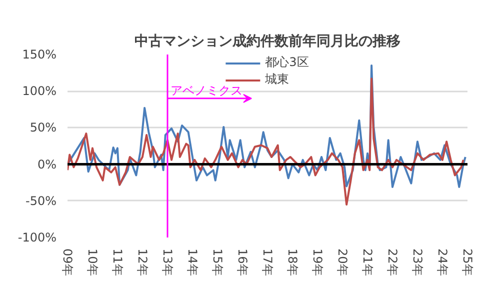 Image resolution: width=481 pixels, height=289 pixels. What do you see at coordinates (292, 262) in the screenshot?
I see `x-tick-label: 18年` at bounding box center [292, 262].